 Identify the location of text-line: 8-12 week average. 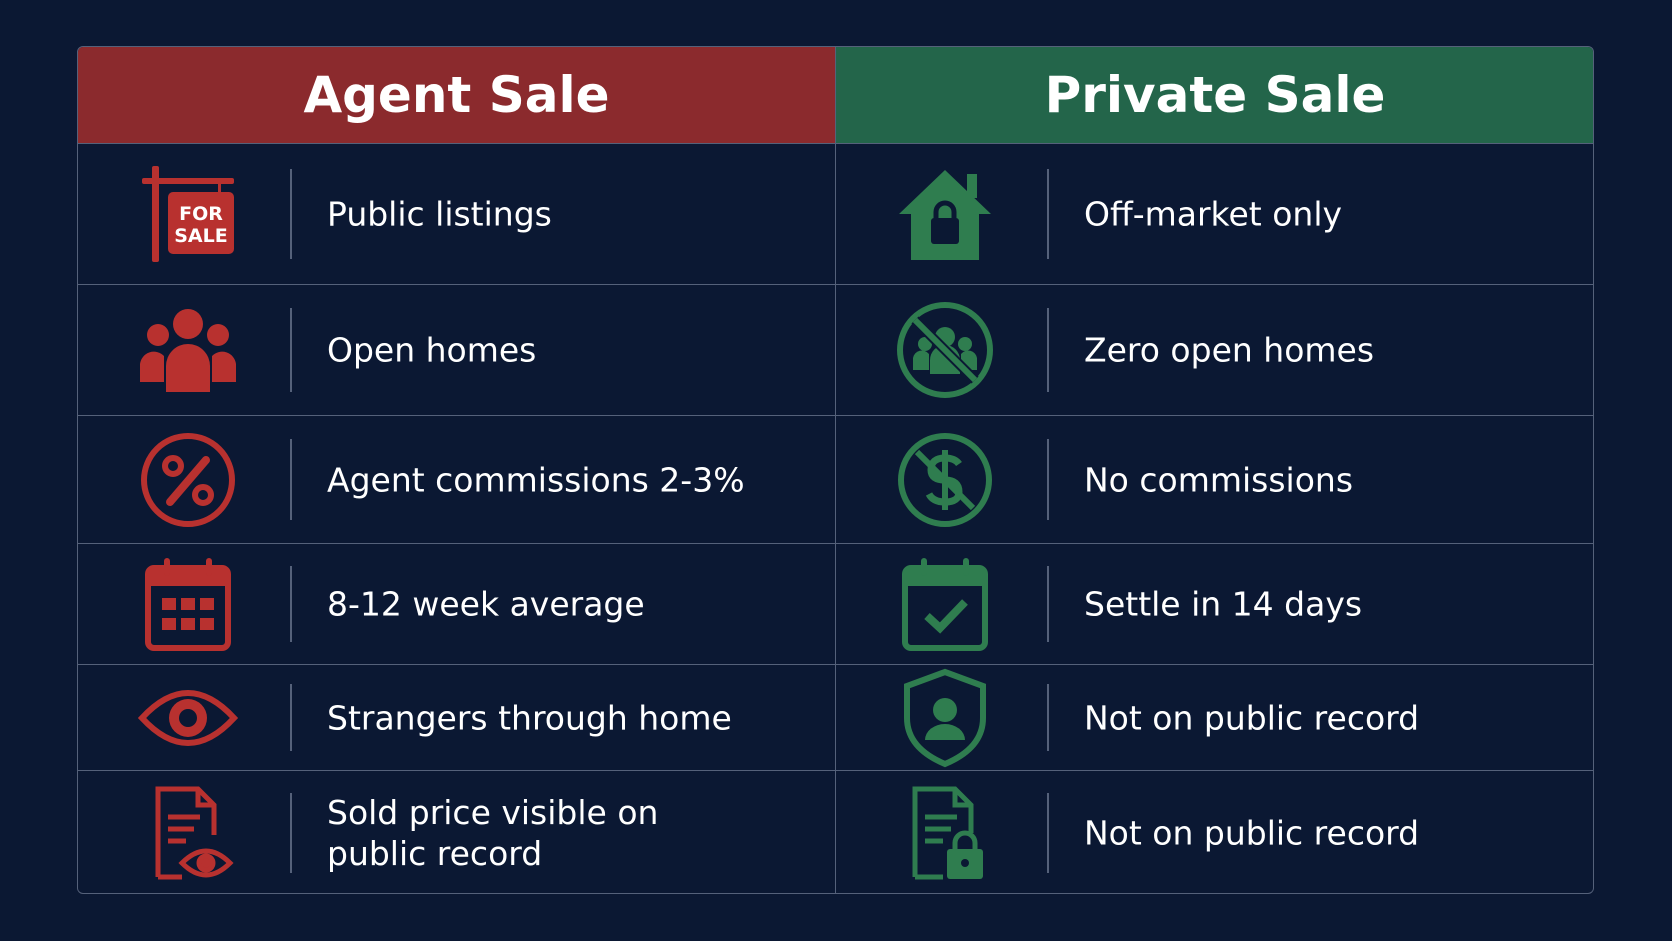
(486, 604).